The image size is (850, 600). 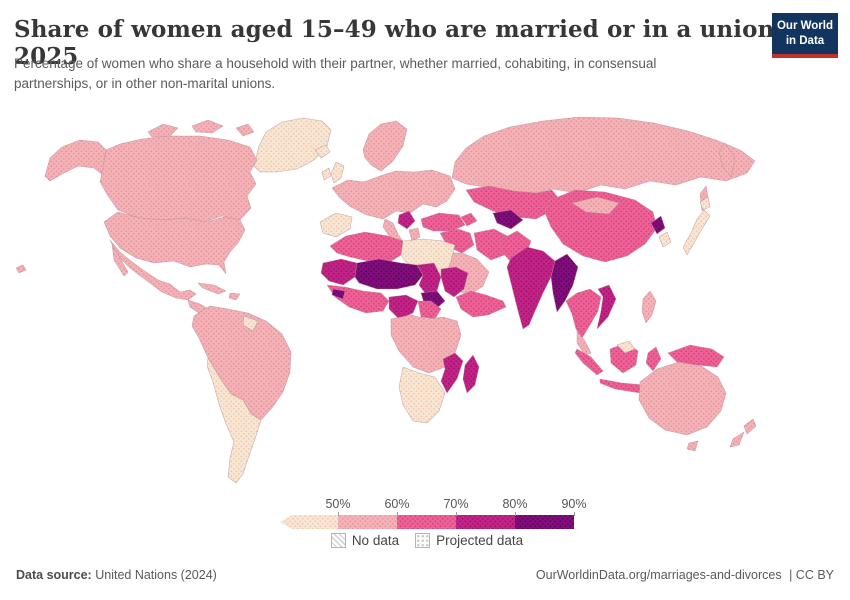 I want to click on country-japan, so click(x=696, y=232).